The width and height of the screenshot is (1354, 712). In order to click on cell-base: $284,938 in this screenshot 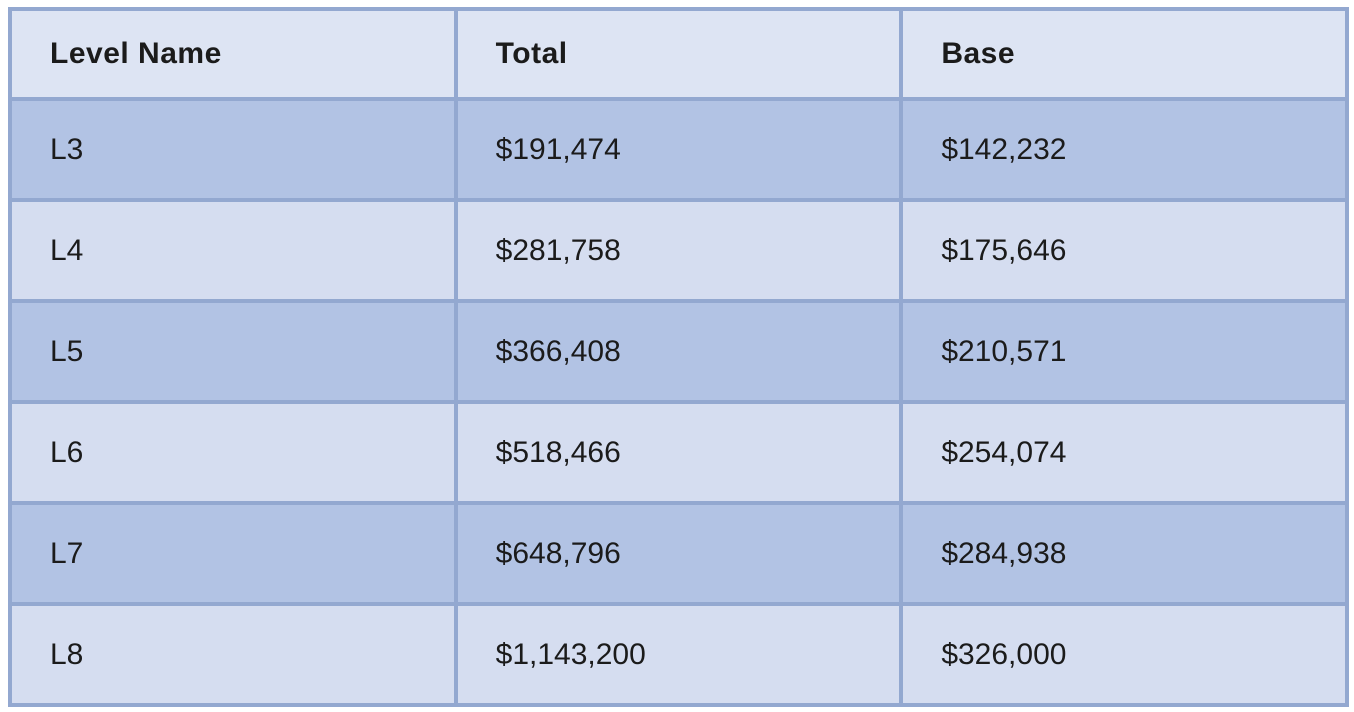, I will do `click(1124, 553)`.